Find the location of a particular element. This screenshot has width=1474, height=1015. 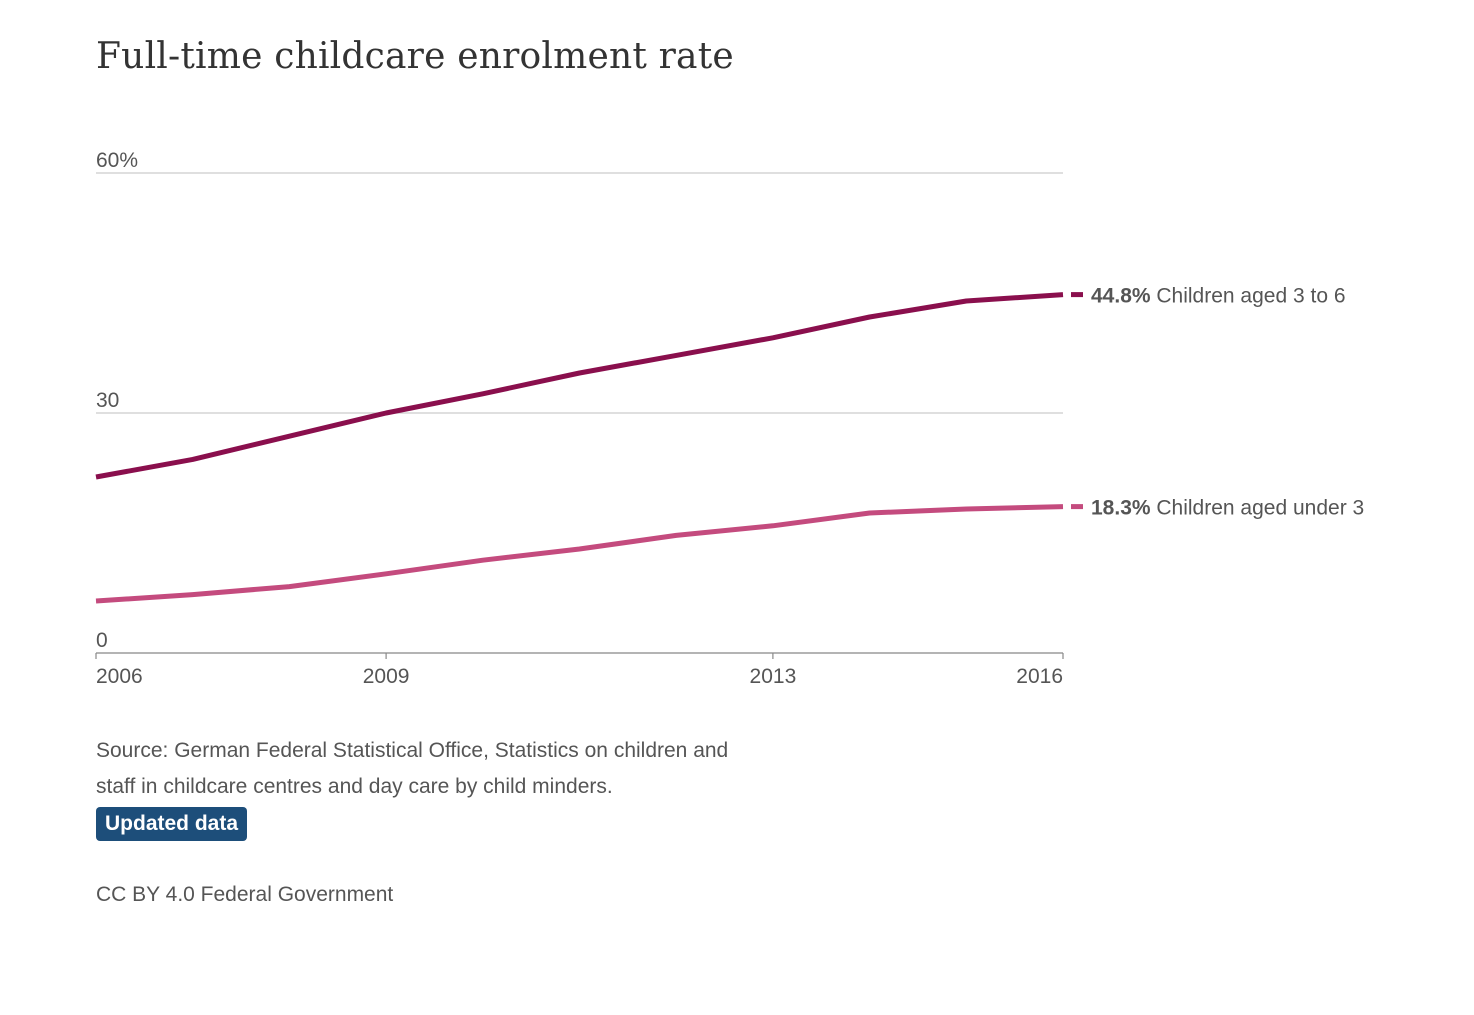

series-end-value: 18.3% is located at coordinates (1121, 508).